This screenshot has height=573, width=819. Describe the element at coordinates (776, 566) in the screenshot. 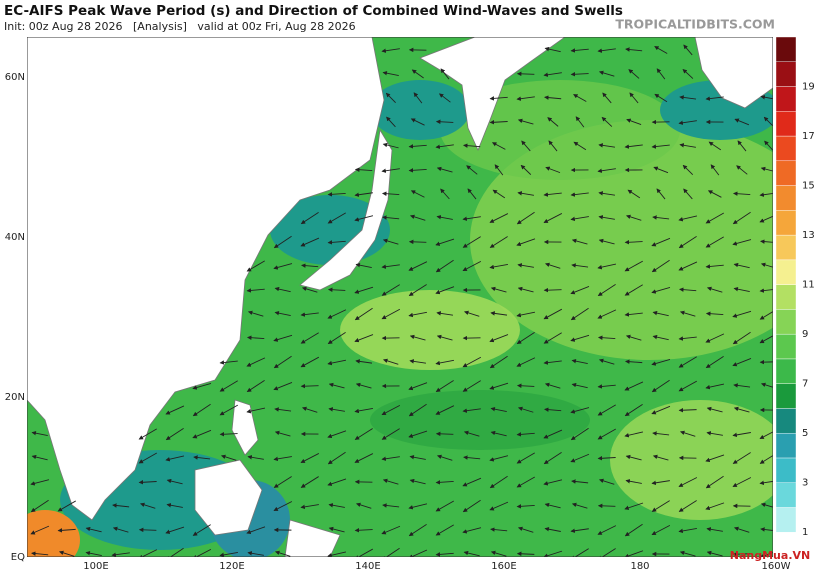

I see `lon-label: 160W` at that location.